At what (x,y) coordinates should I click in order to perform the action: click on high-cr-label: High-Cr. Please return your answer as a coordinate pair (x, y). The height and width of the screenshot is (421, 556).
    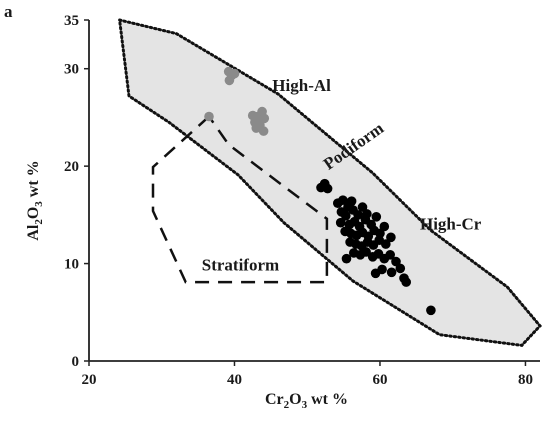
    Looking at the image, I should click on (451, 223).